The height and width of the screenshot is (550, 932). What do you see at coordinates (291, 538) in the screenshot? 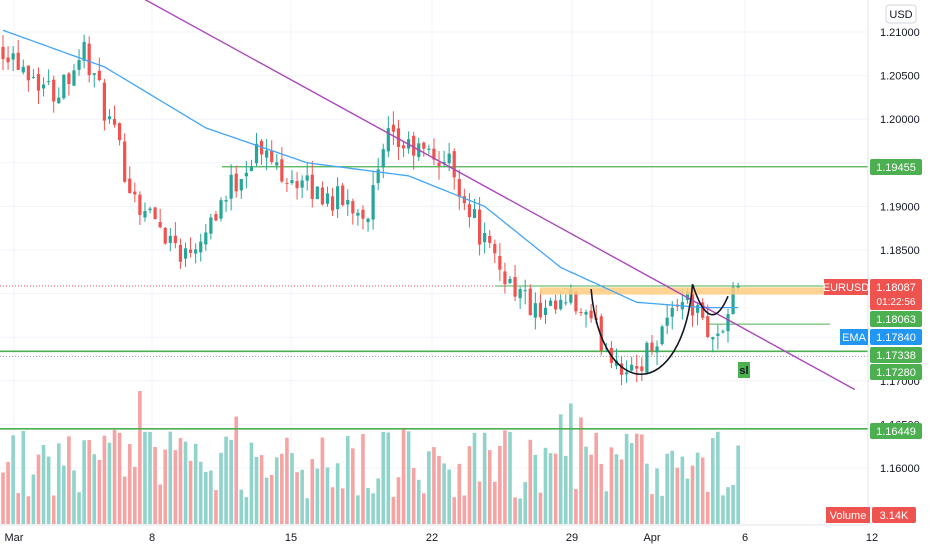
I see `x-tick-label: 15` at bounding box center [291, 538].